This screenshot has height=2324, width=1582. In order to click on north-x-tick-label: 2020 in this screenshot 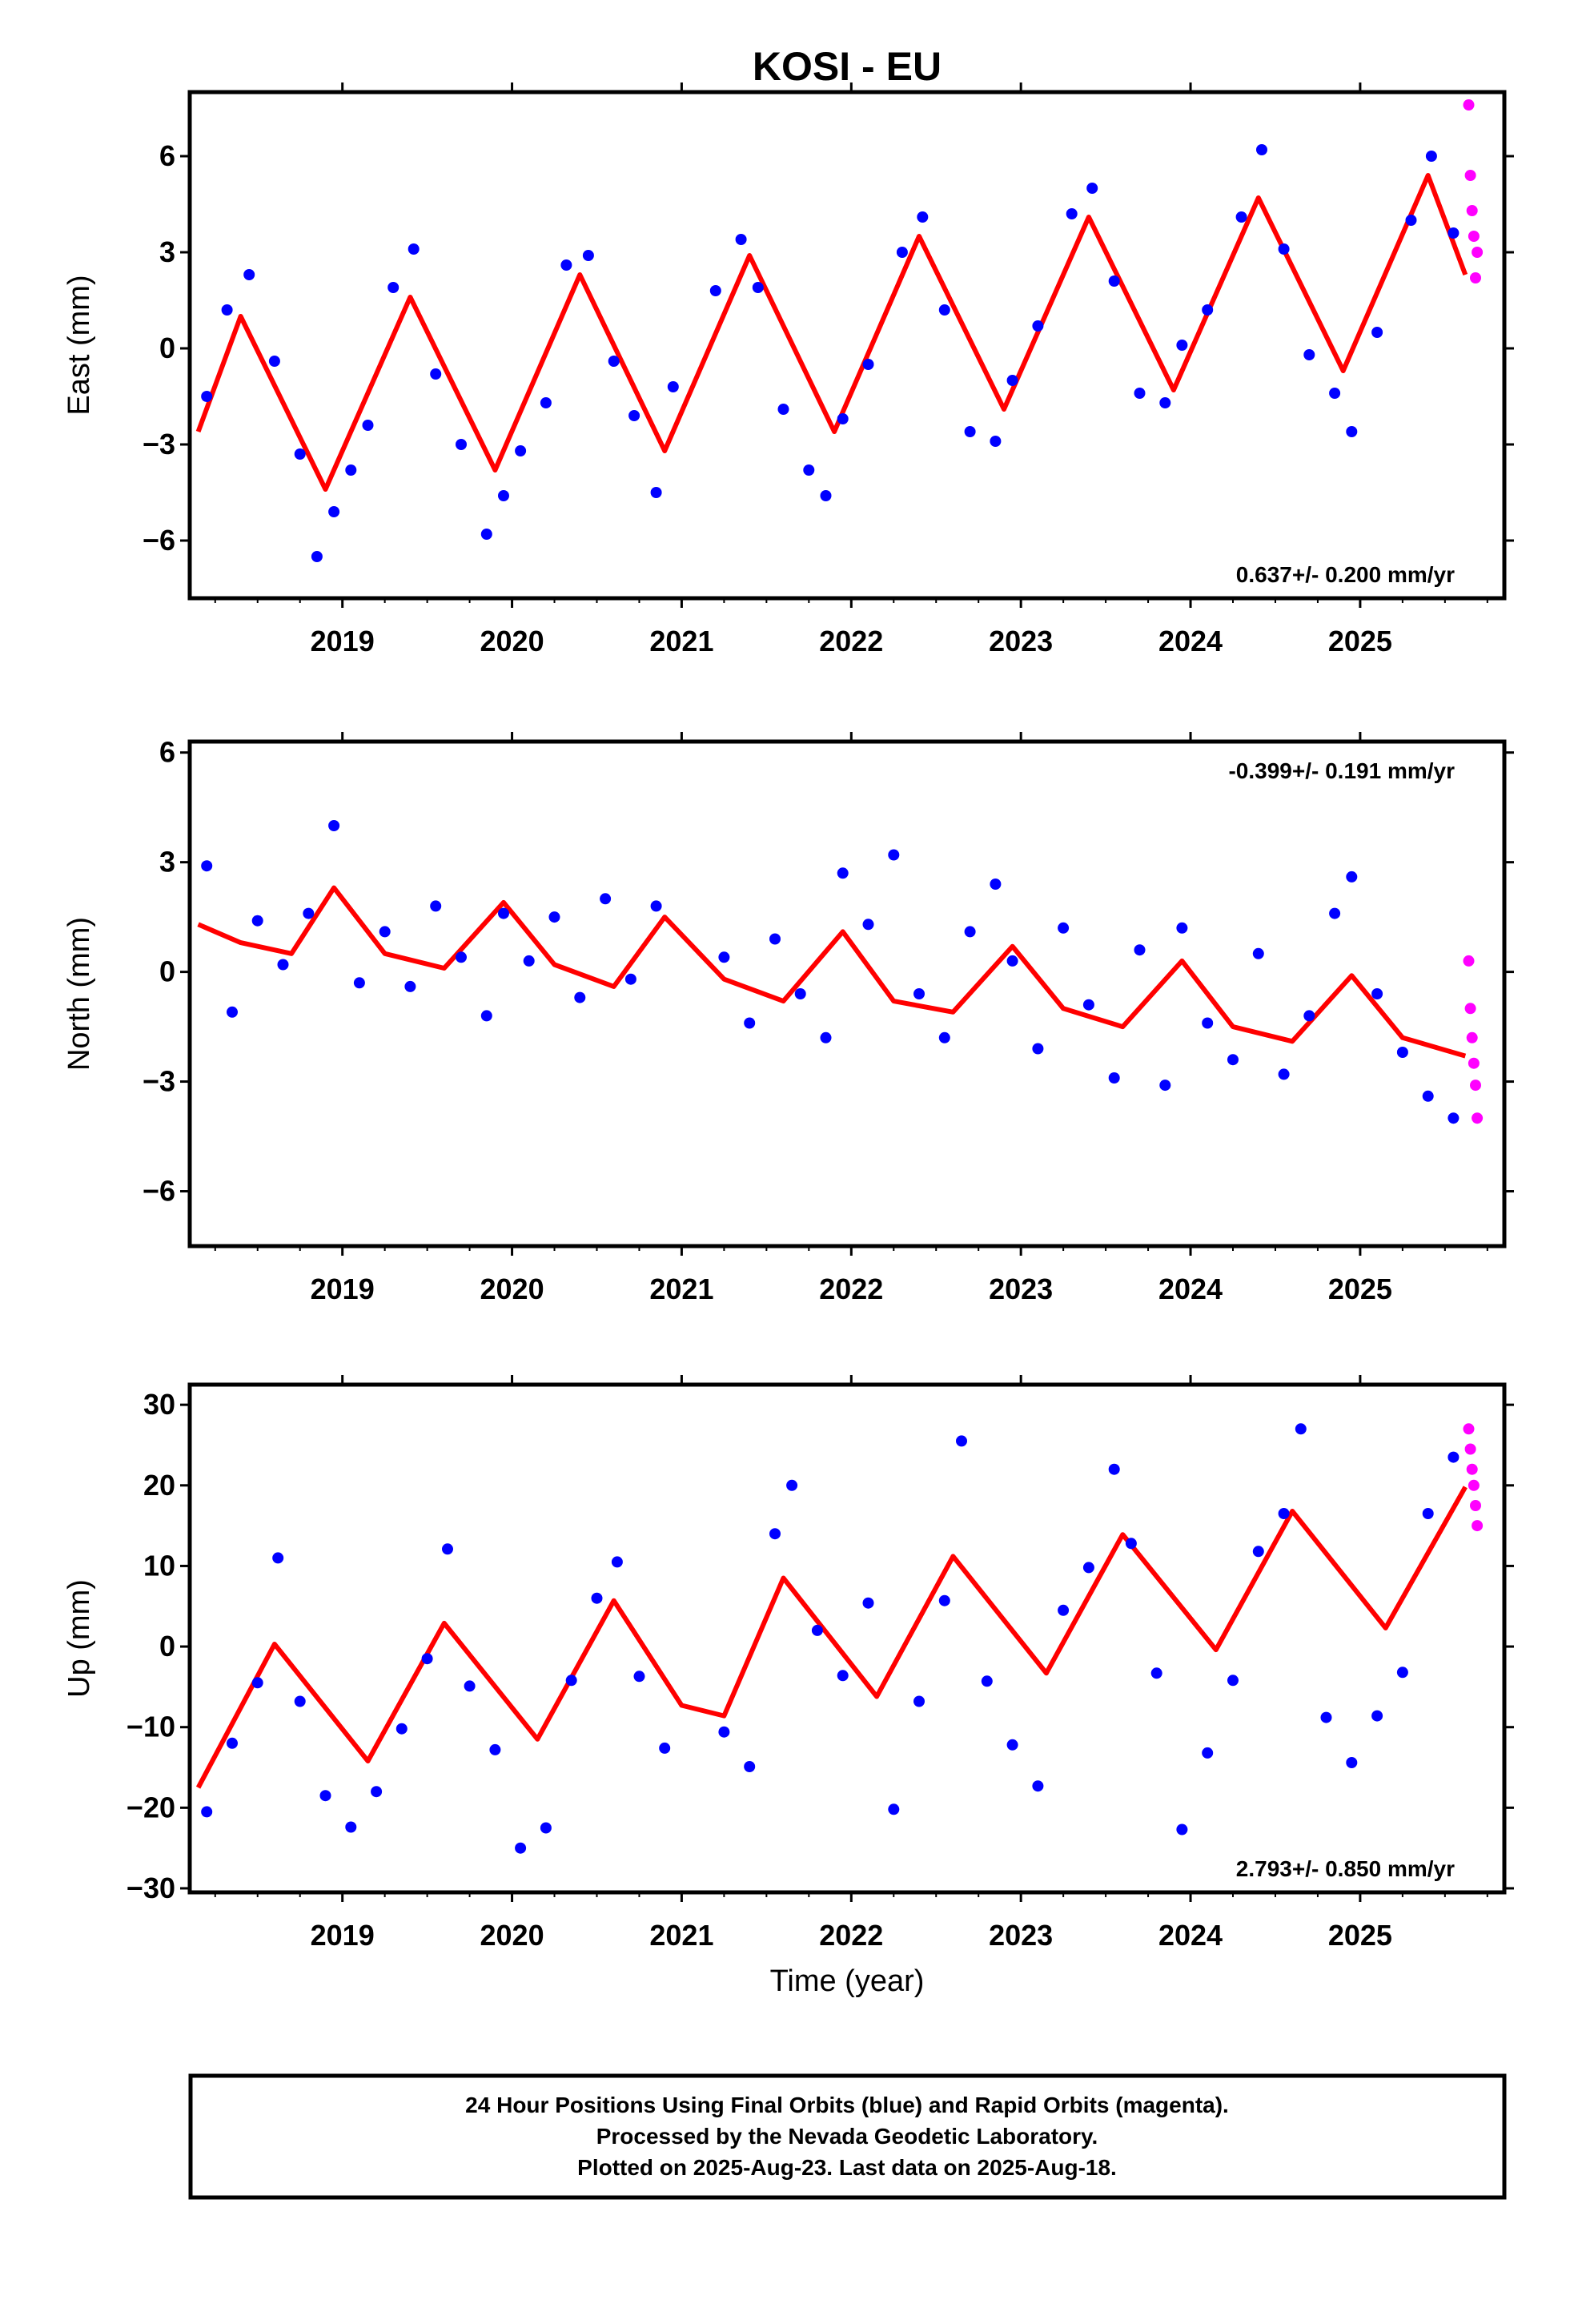, I will do `click(512, 1289)`.